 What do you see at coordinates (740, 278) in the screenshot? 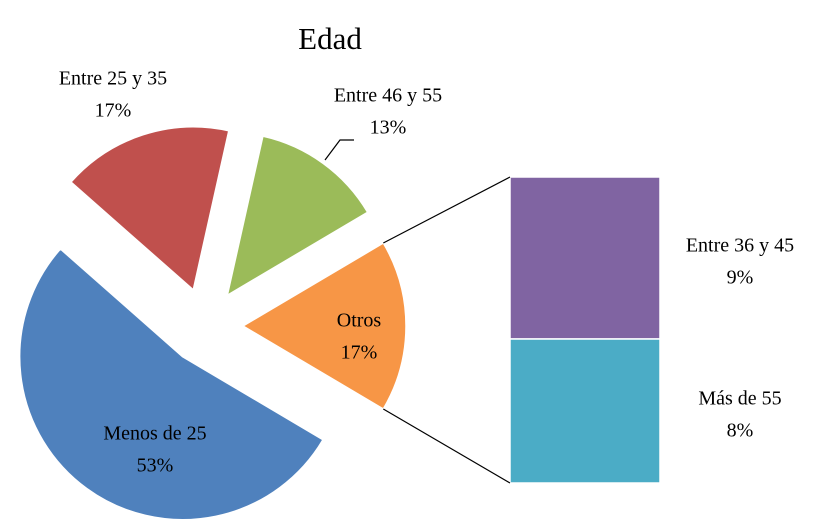
I see `bar-value-label: 9%` at bounding box center [740, 278].